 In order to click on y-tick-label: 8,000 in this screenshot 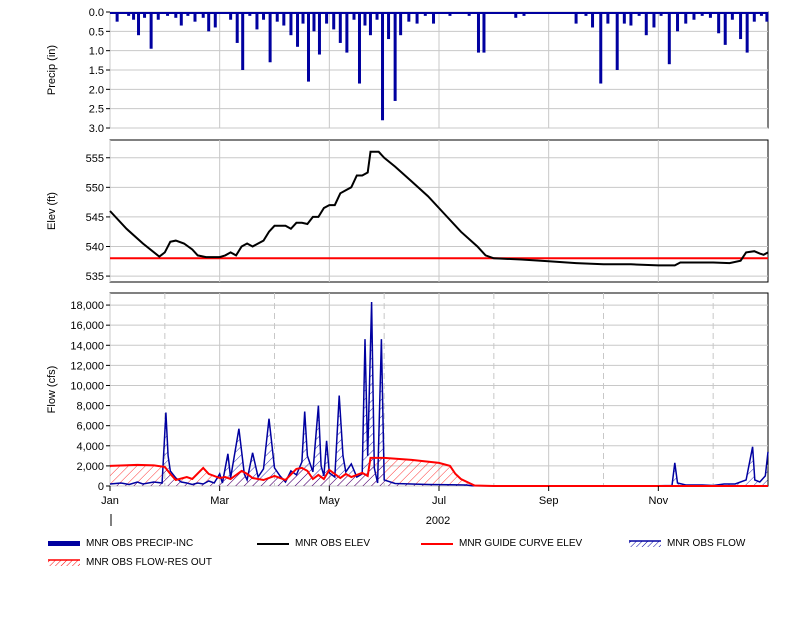, I will do `click(90, 407)`.